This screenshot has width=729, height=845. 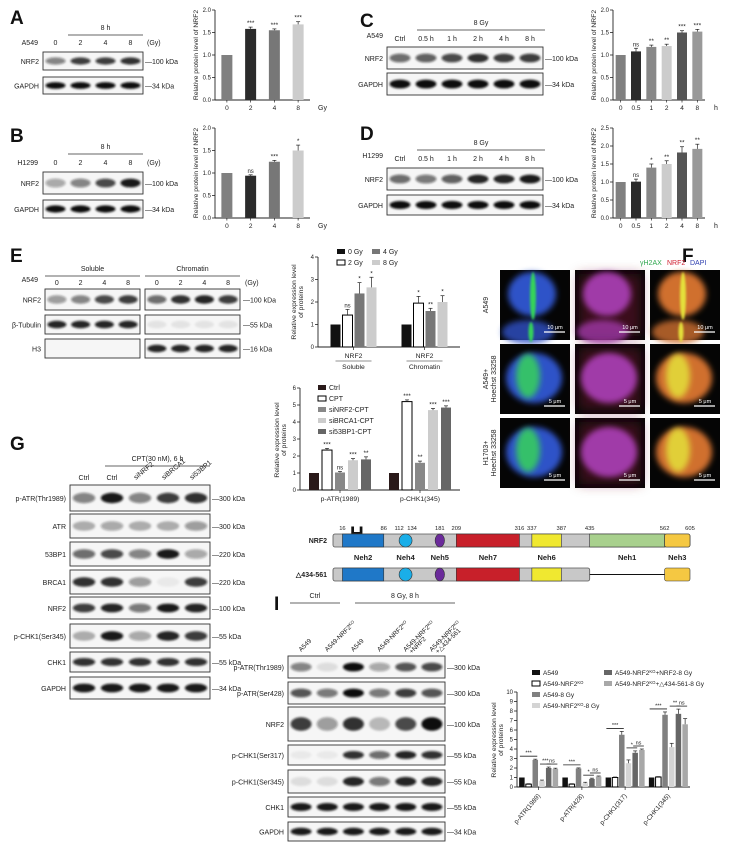 I want to click on protein-label: p-CHK1(Ser317), so click(x=258, y=756).